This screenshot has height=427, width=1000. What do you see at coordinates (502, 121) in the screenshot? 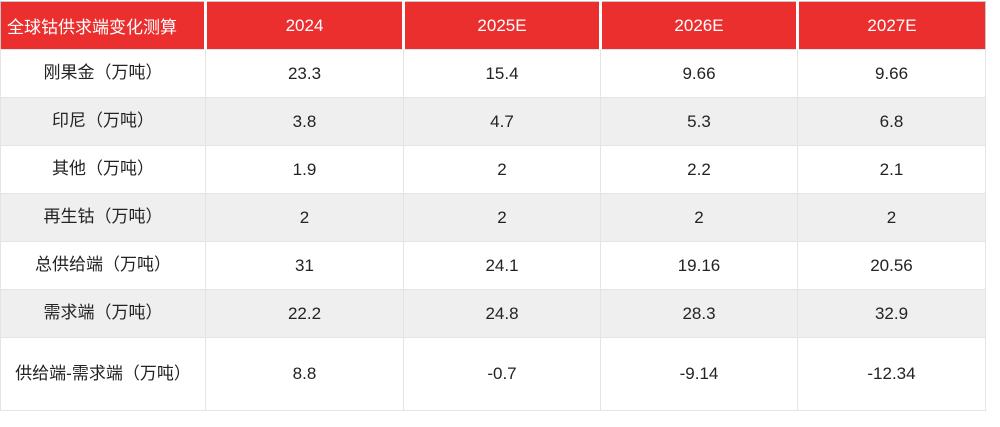
I see `value-cell: 4.7` at bounding box center [502, 121].